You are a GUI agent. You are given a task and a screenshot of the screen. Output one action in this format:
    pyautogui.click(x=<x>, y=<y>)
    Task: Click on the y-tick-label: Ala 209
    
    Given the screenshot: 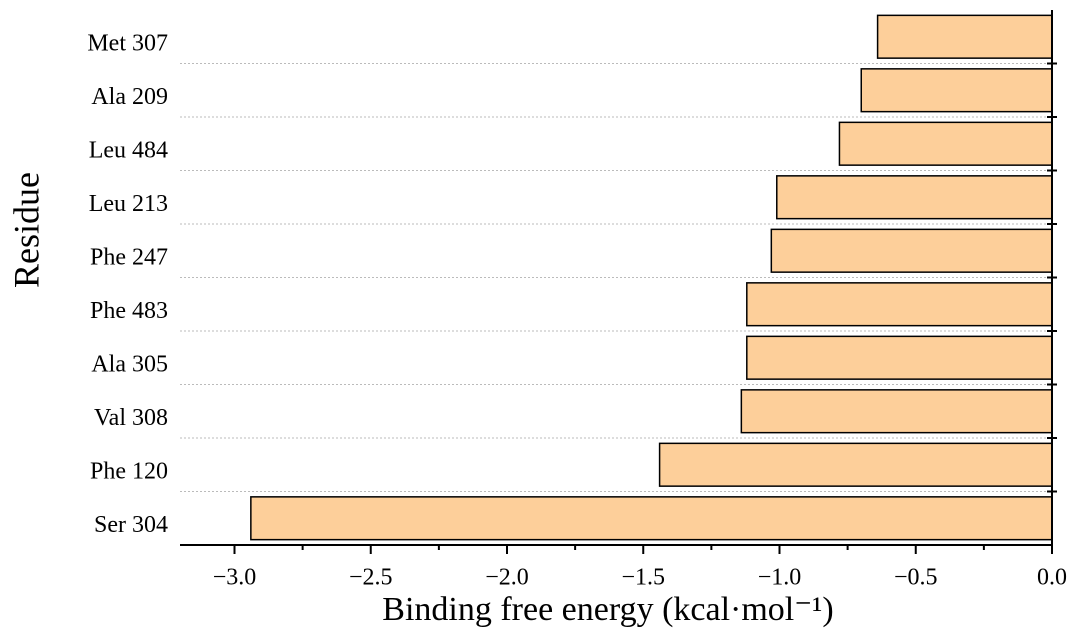 What is the action you would take?
    pyautogui.click(x=129, y=97)
    